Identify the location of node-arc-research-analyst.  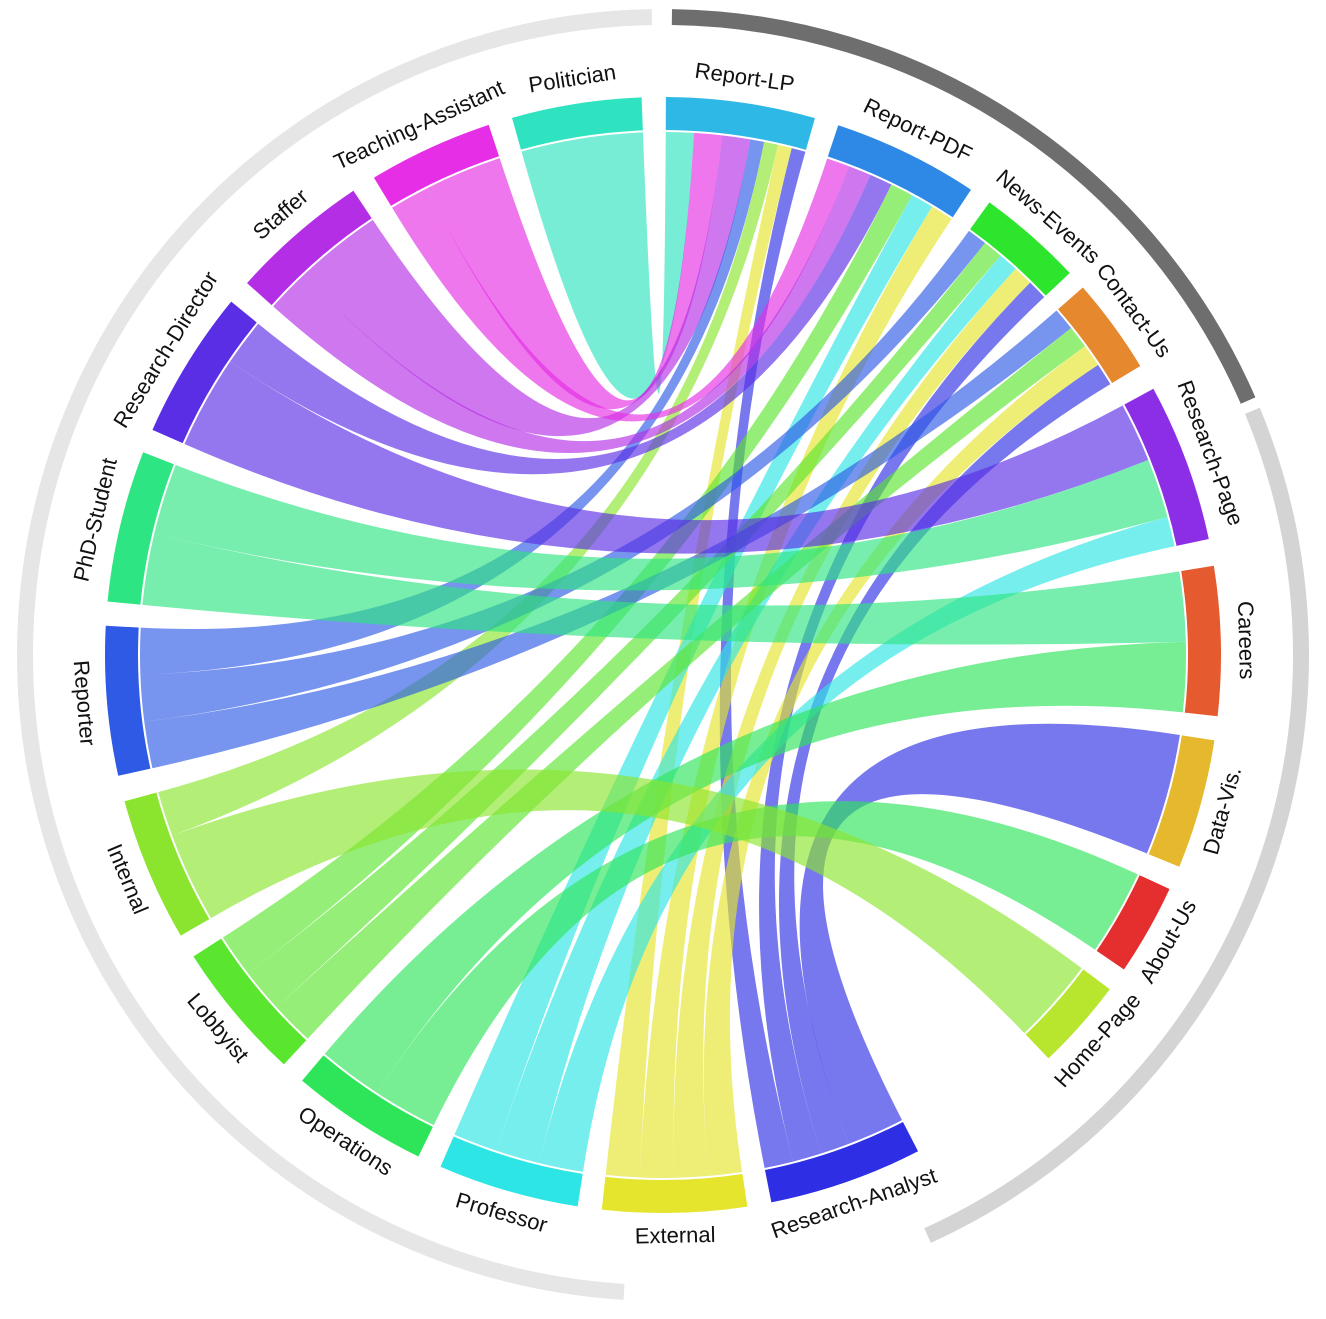
(841, 1162).